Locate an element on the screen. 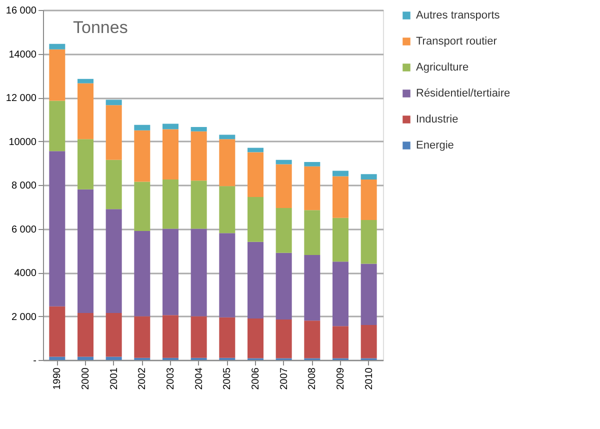 The image size is (600, 429). y-tick-label: 10000 is located at coordinates (22, 142).